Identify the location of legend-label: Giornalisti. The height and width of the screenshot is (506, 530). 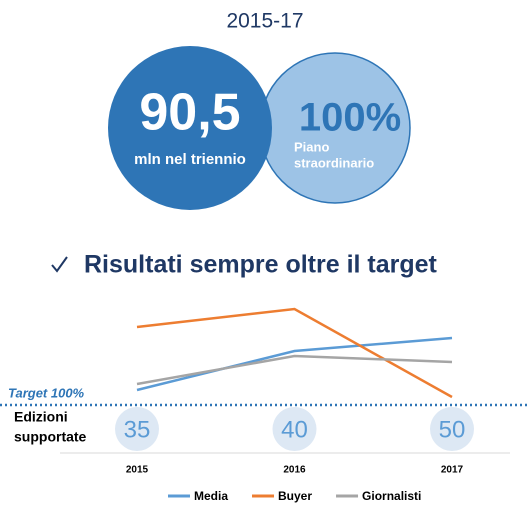
(391, 496).